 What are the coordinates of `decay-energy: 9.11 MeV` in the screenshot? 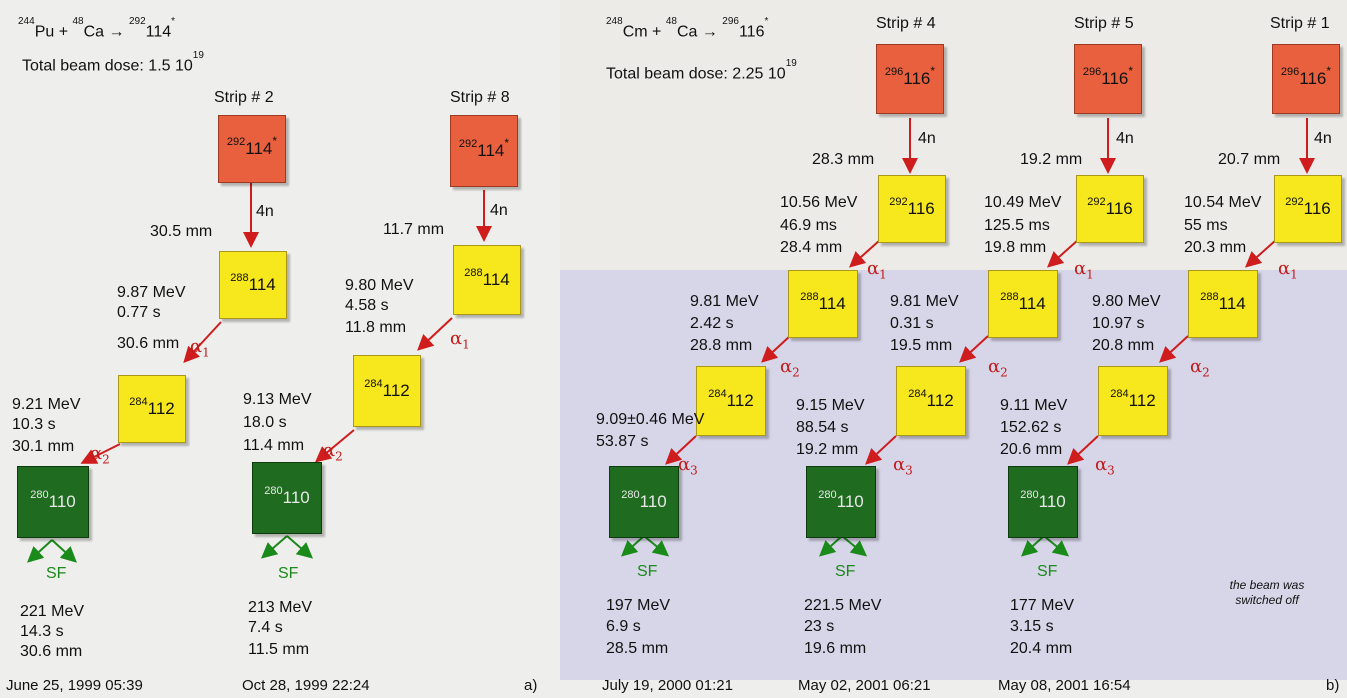 It's located at (1034, 405).